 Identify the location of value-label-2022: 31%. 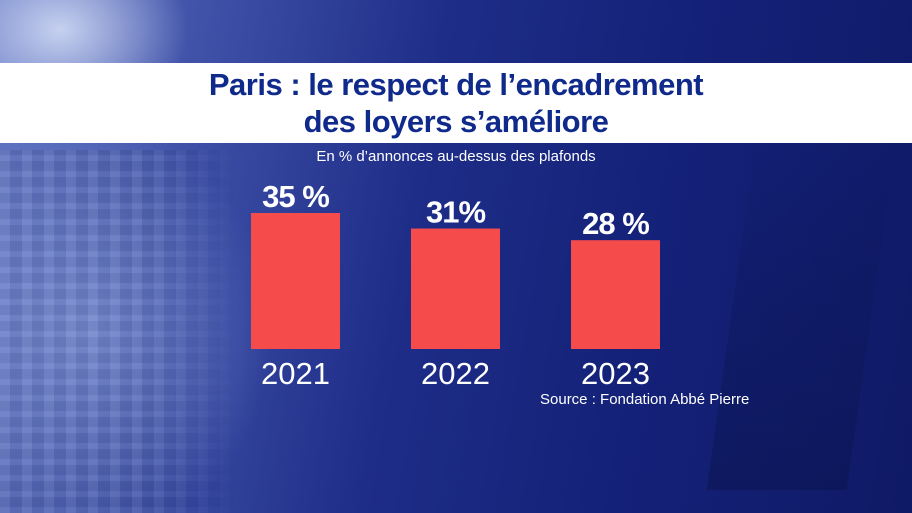
(455, 212).